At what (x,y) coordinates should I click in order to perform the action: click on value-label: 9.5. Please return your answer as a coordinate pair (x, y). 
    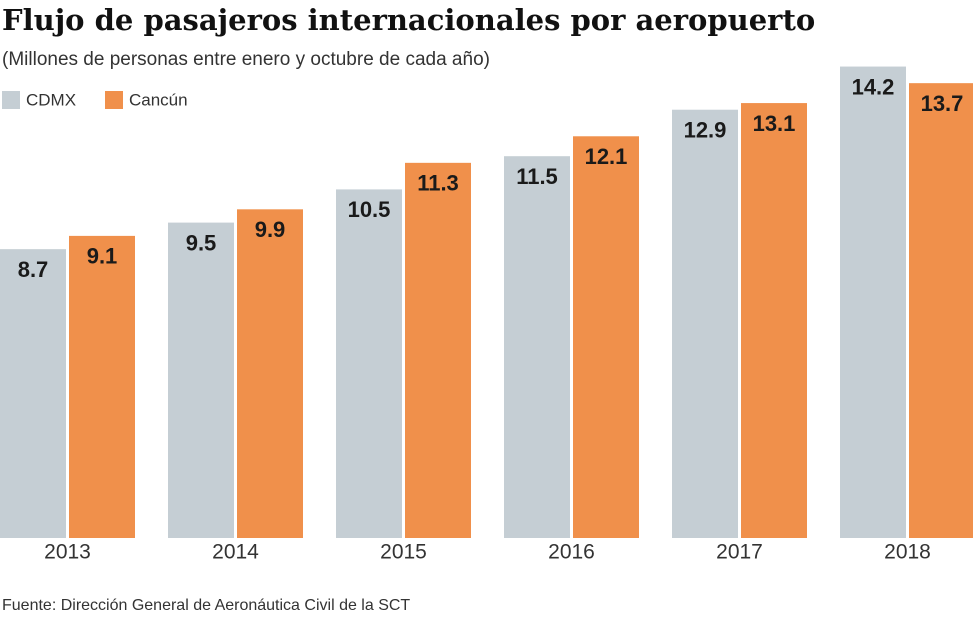
    Looking at the image, I should click on (201, 242).